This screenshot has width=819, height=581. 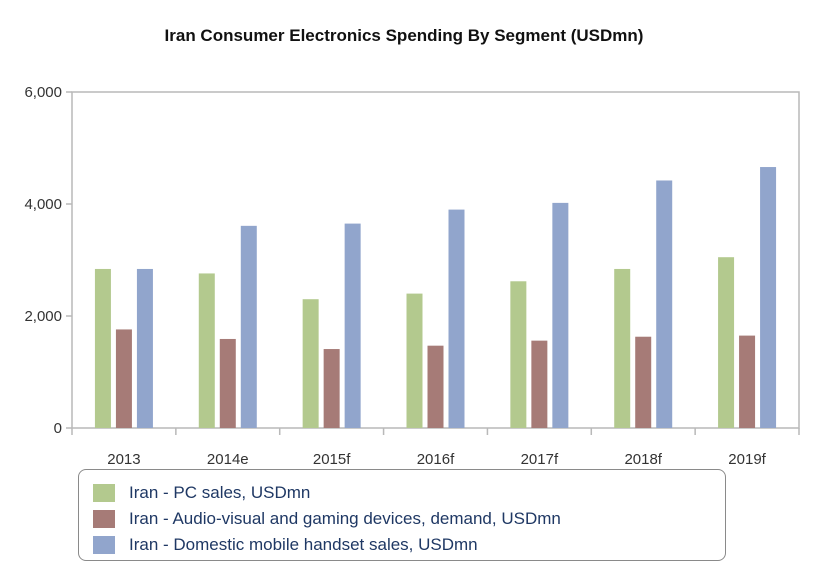 What do you see at coordinates (144, 348) in the screenshot?
I see `bar-mobile-handset-2013` at bounding box center [144, 348].